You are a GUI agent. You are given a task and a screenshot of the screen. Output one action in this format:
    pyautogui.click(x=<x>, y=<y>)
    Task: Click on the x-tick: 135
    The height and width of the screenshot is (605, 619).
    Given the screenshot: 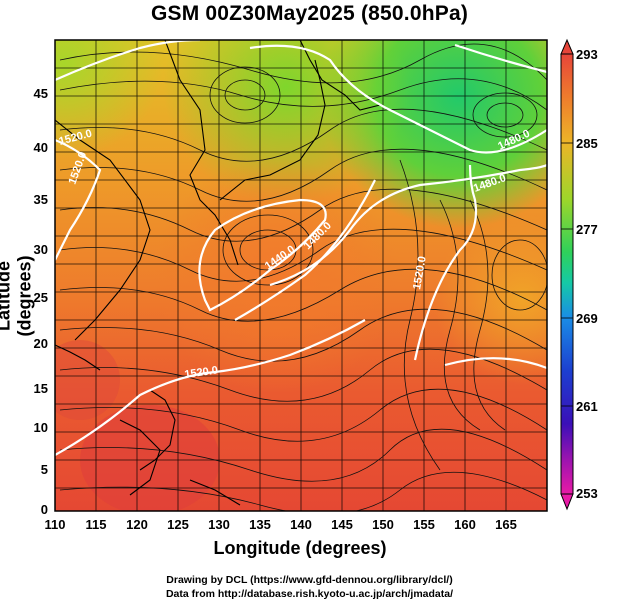 What is the action you would take?
    pyautogui.click(x=260, y=524)
    